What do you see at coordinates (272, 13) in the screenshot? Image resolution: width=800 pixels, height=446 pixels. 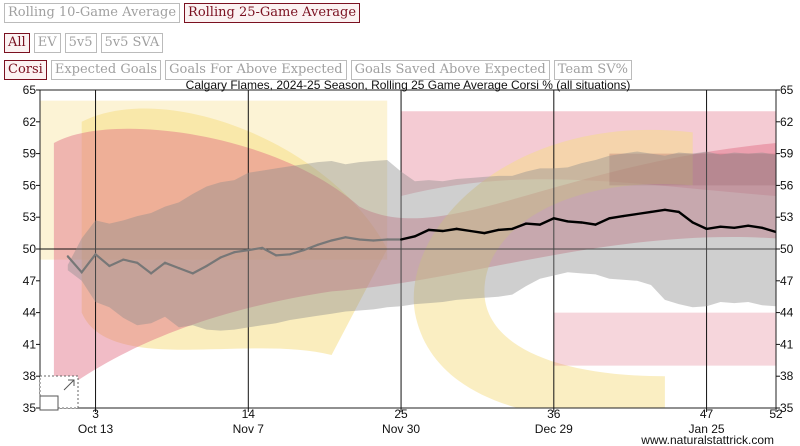 I see `window-button-rolling-25-game-average: Rolling 25-Game Average` at bounding box center [272, 13].